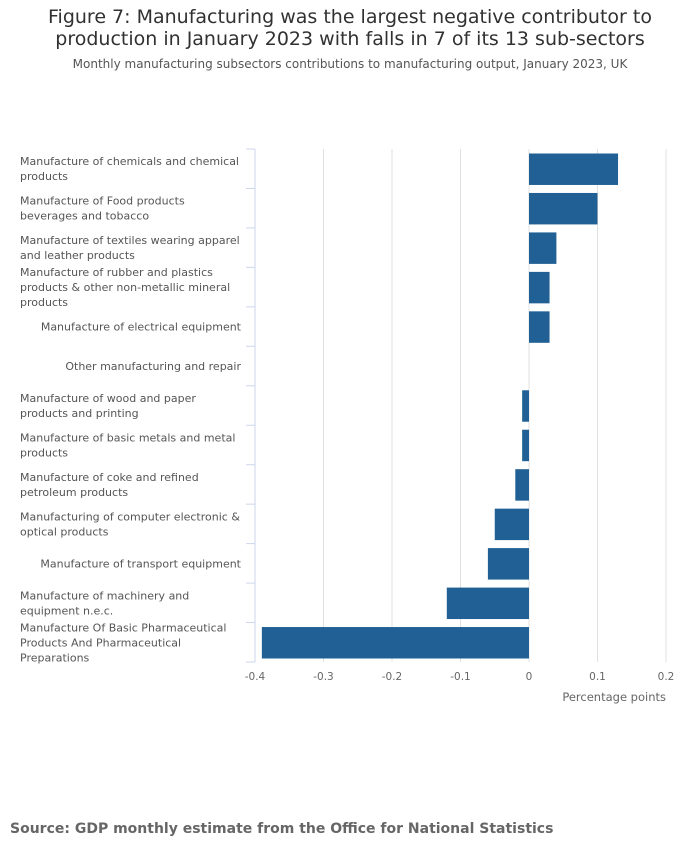  Describe the element at coordinates (141, 327) in the screenshot. I see `category-label: Manufacture of electrical equipment` at that location.